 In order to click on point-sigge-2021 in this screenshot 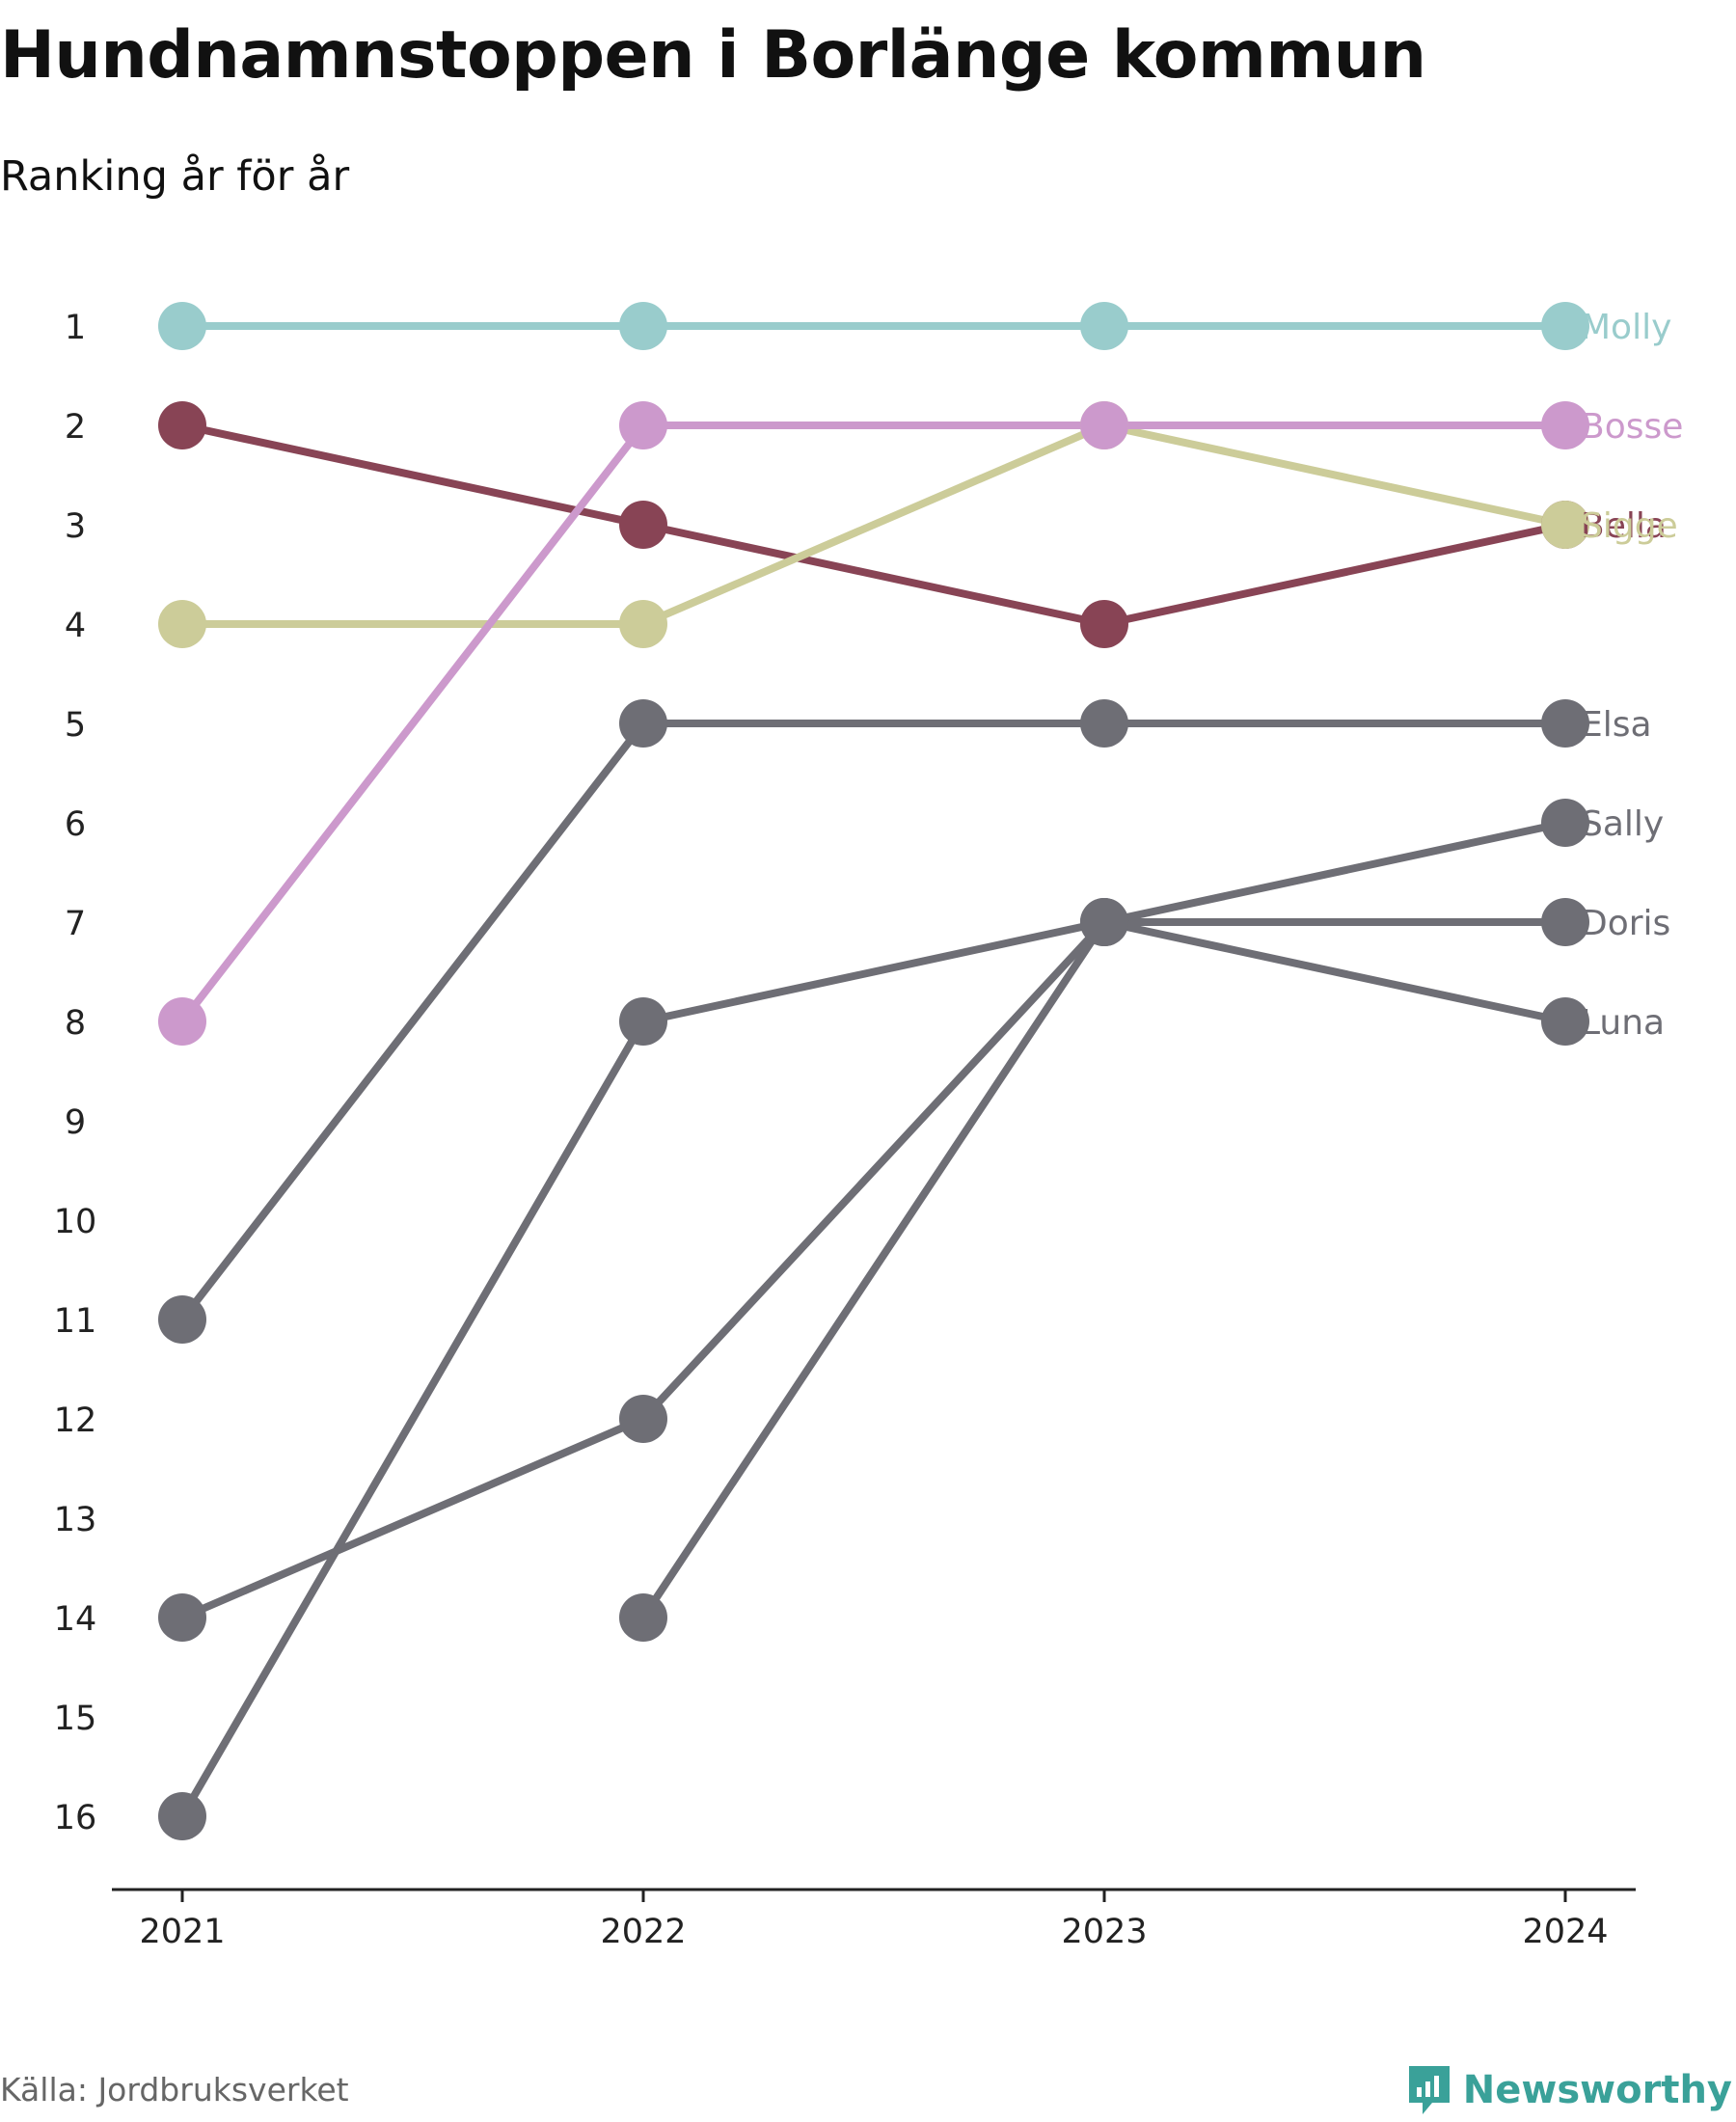, I will do `click(182, 624)`.